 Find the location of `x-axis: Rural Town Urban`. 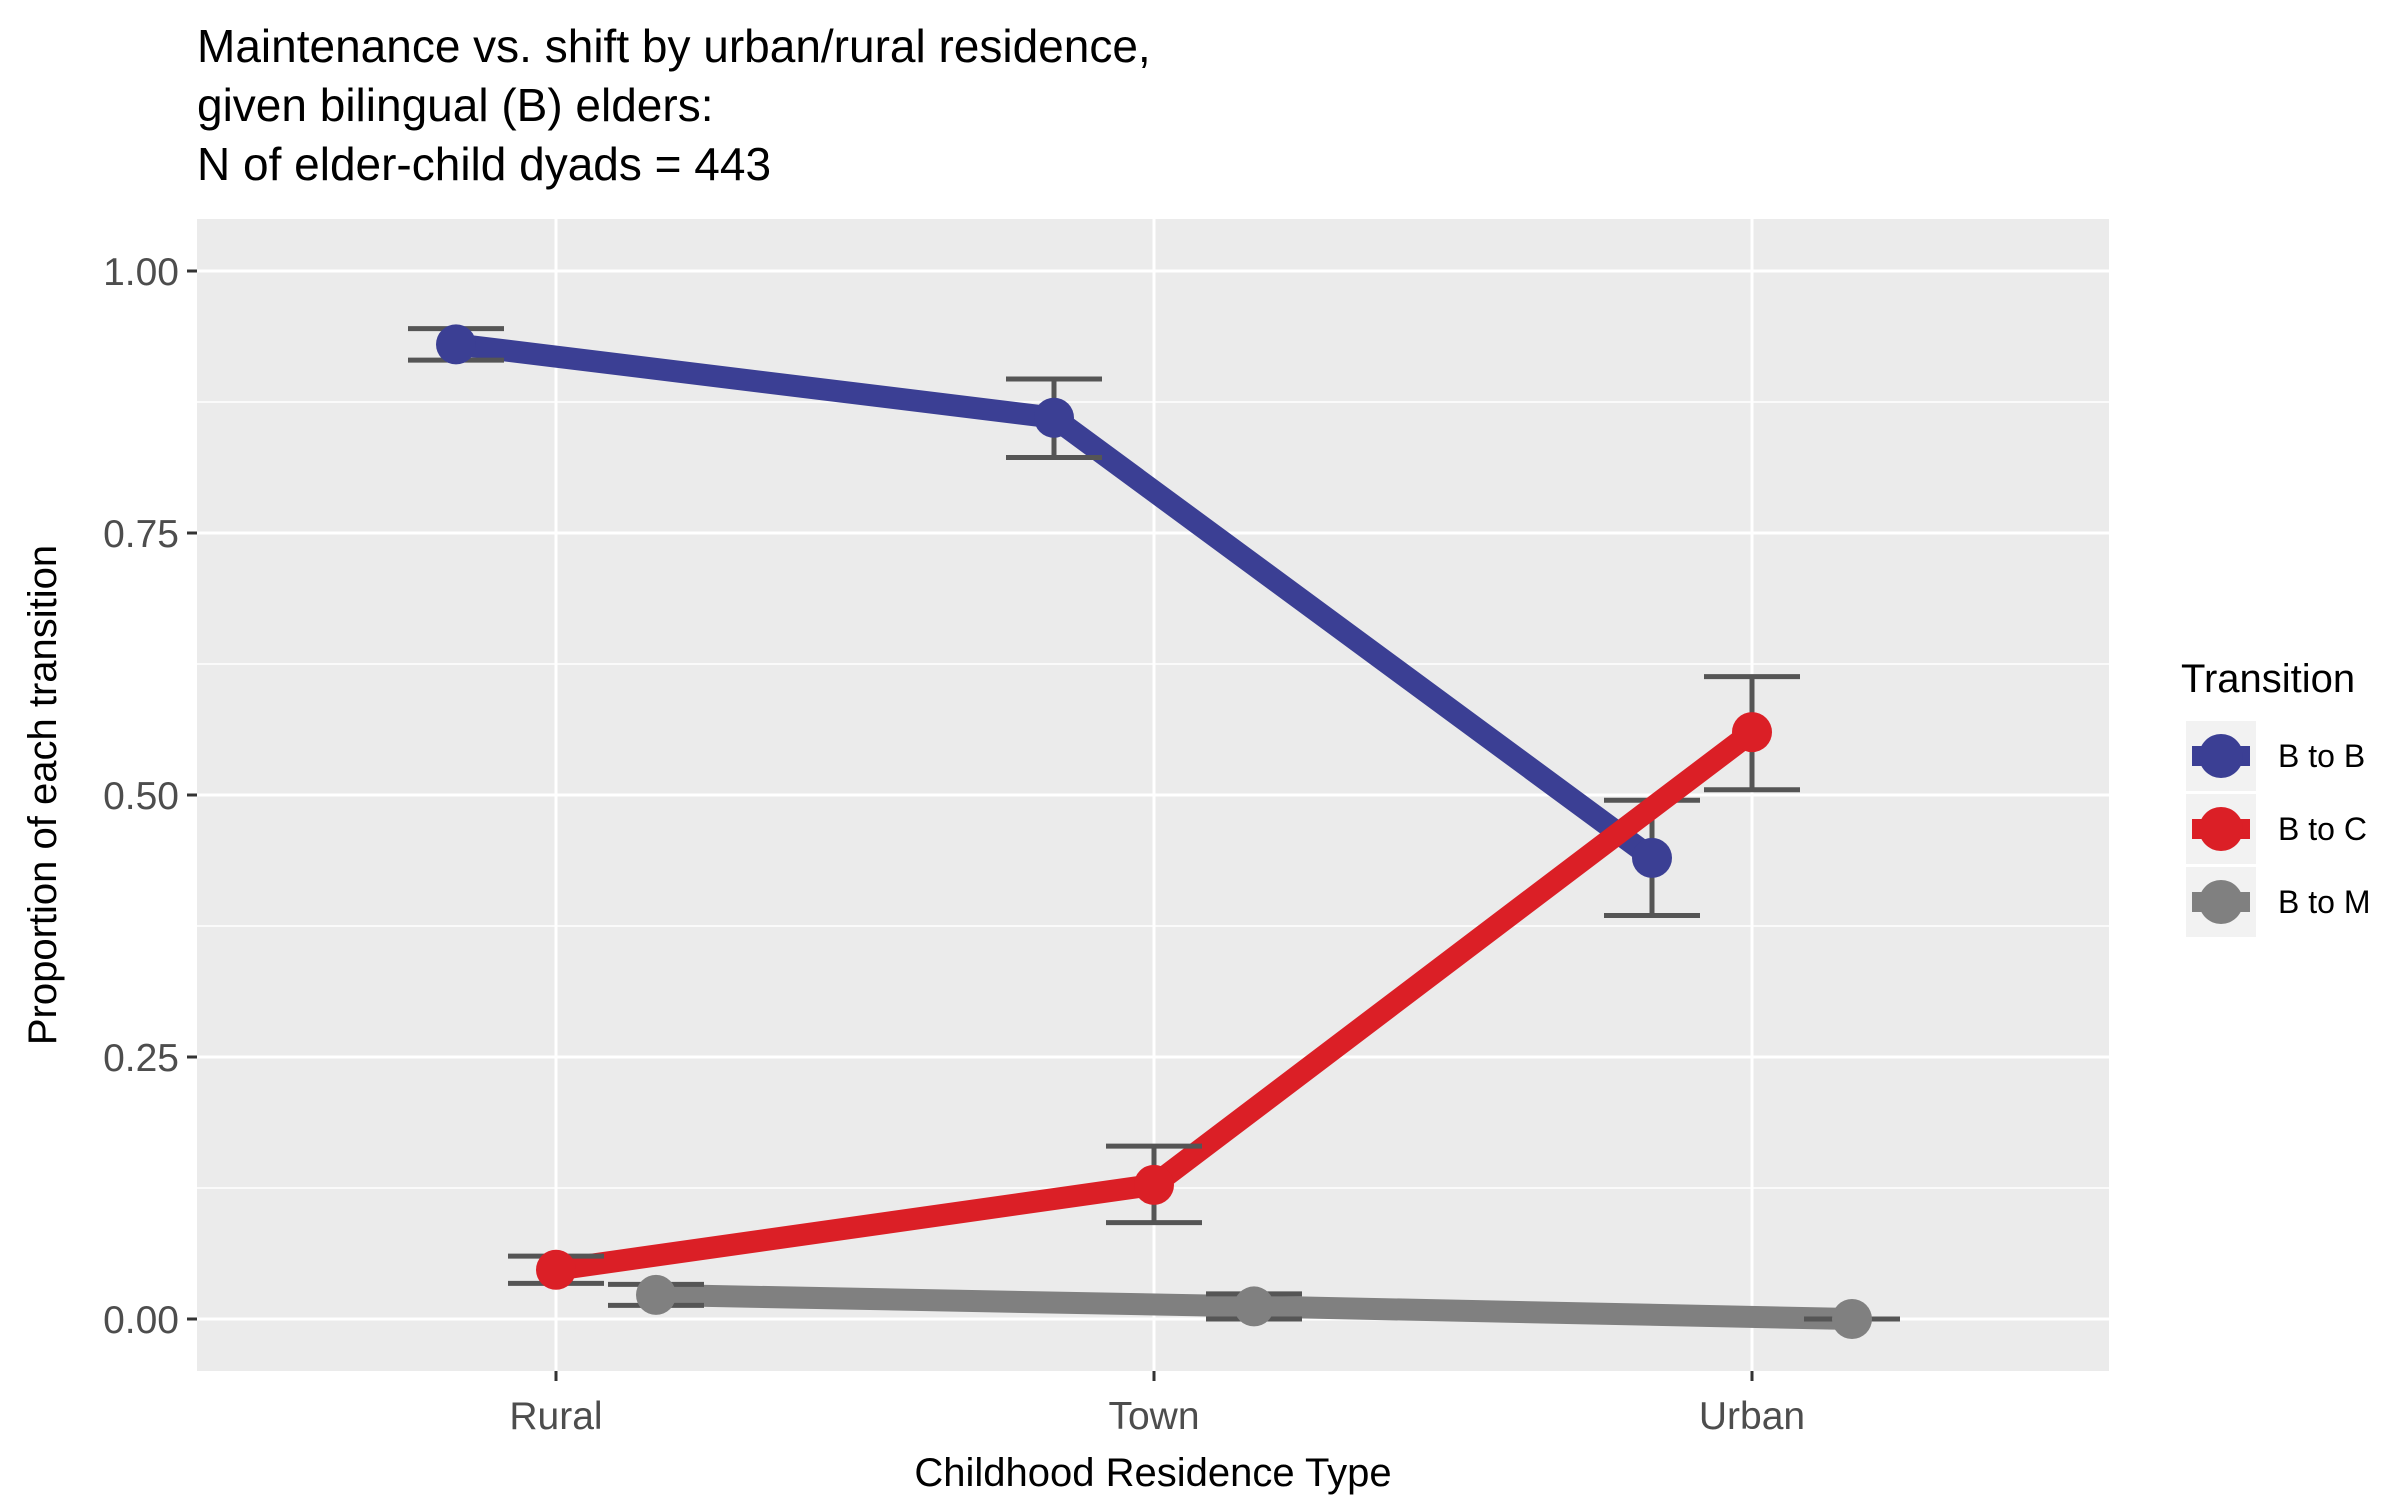

x-axis: Rural Town Urban is located at coordinates (1157, 1404).